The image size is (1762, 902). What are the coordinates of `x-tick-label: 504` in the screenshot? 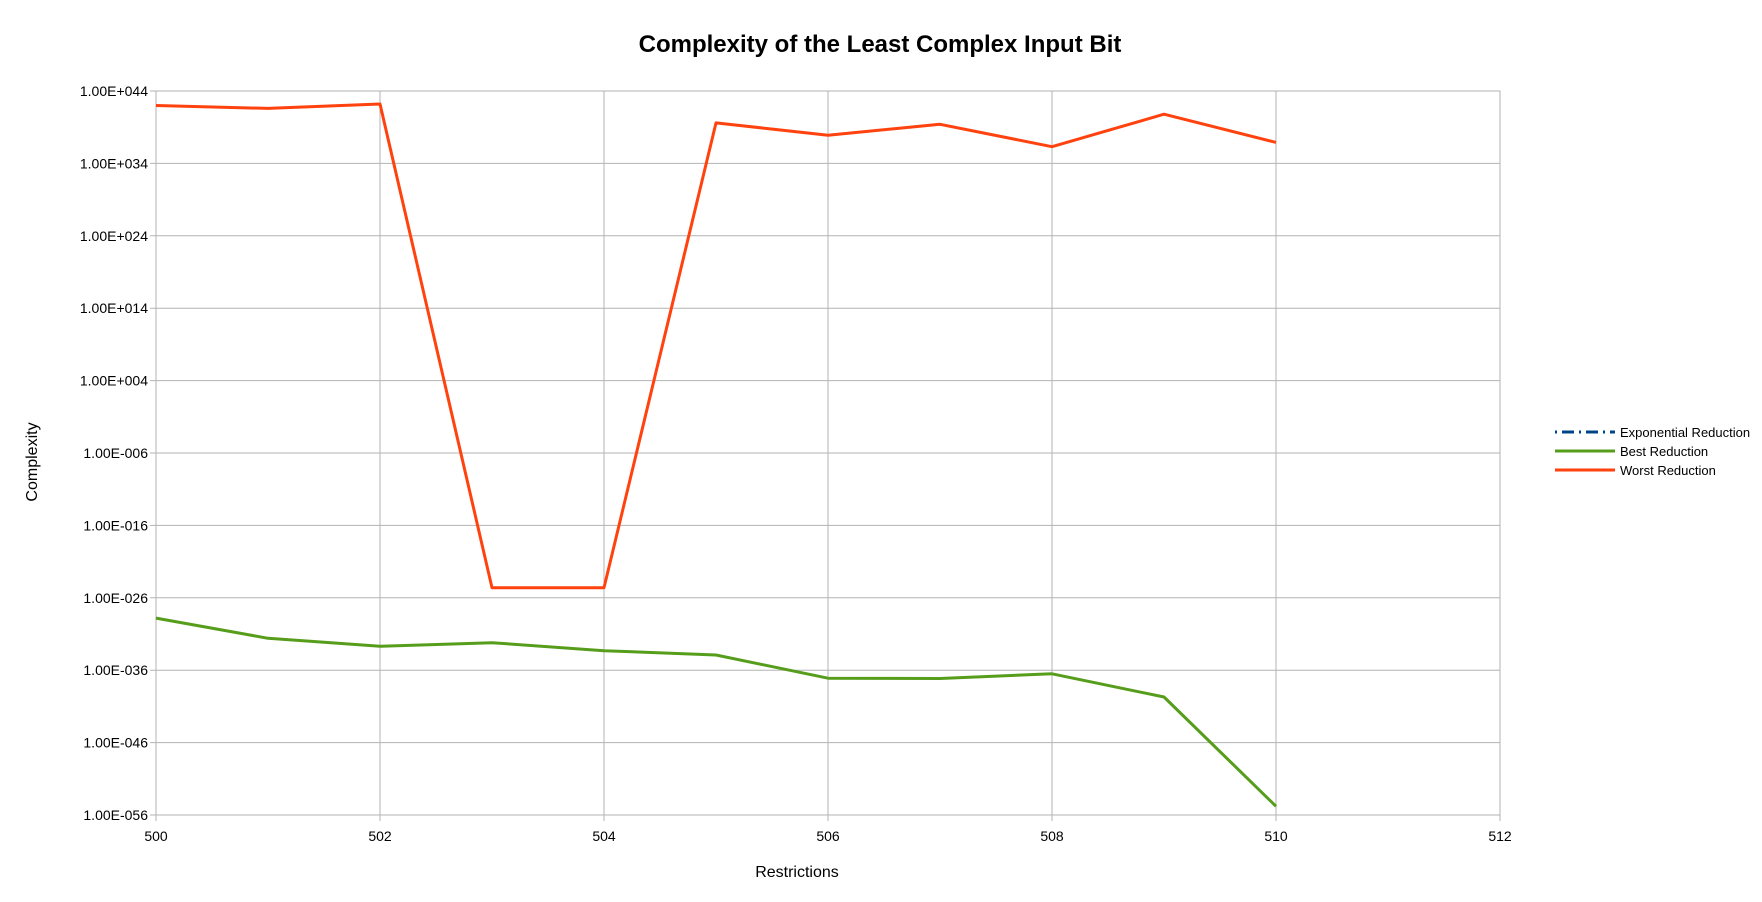 It's located at (604, 836).